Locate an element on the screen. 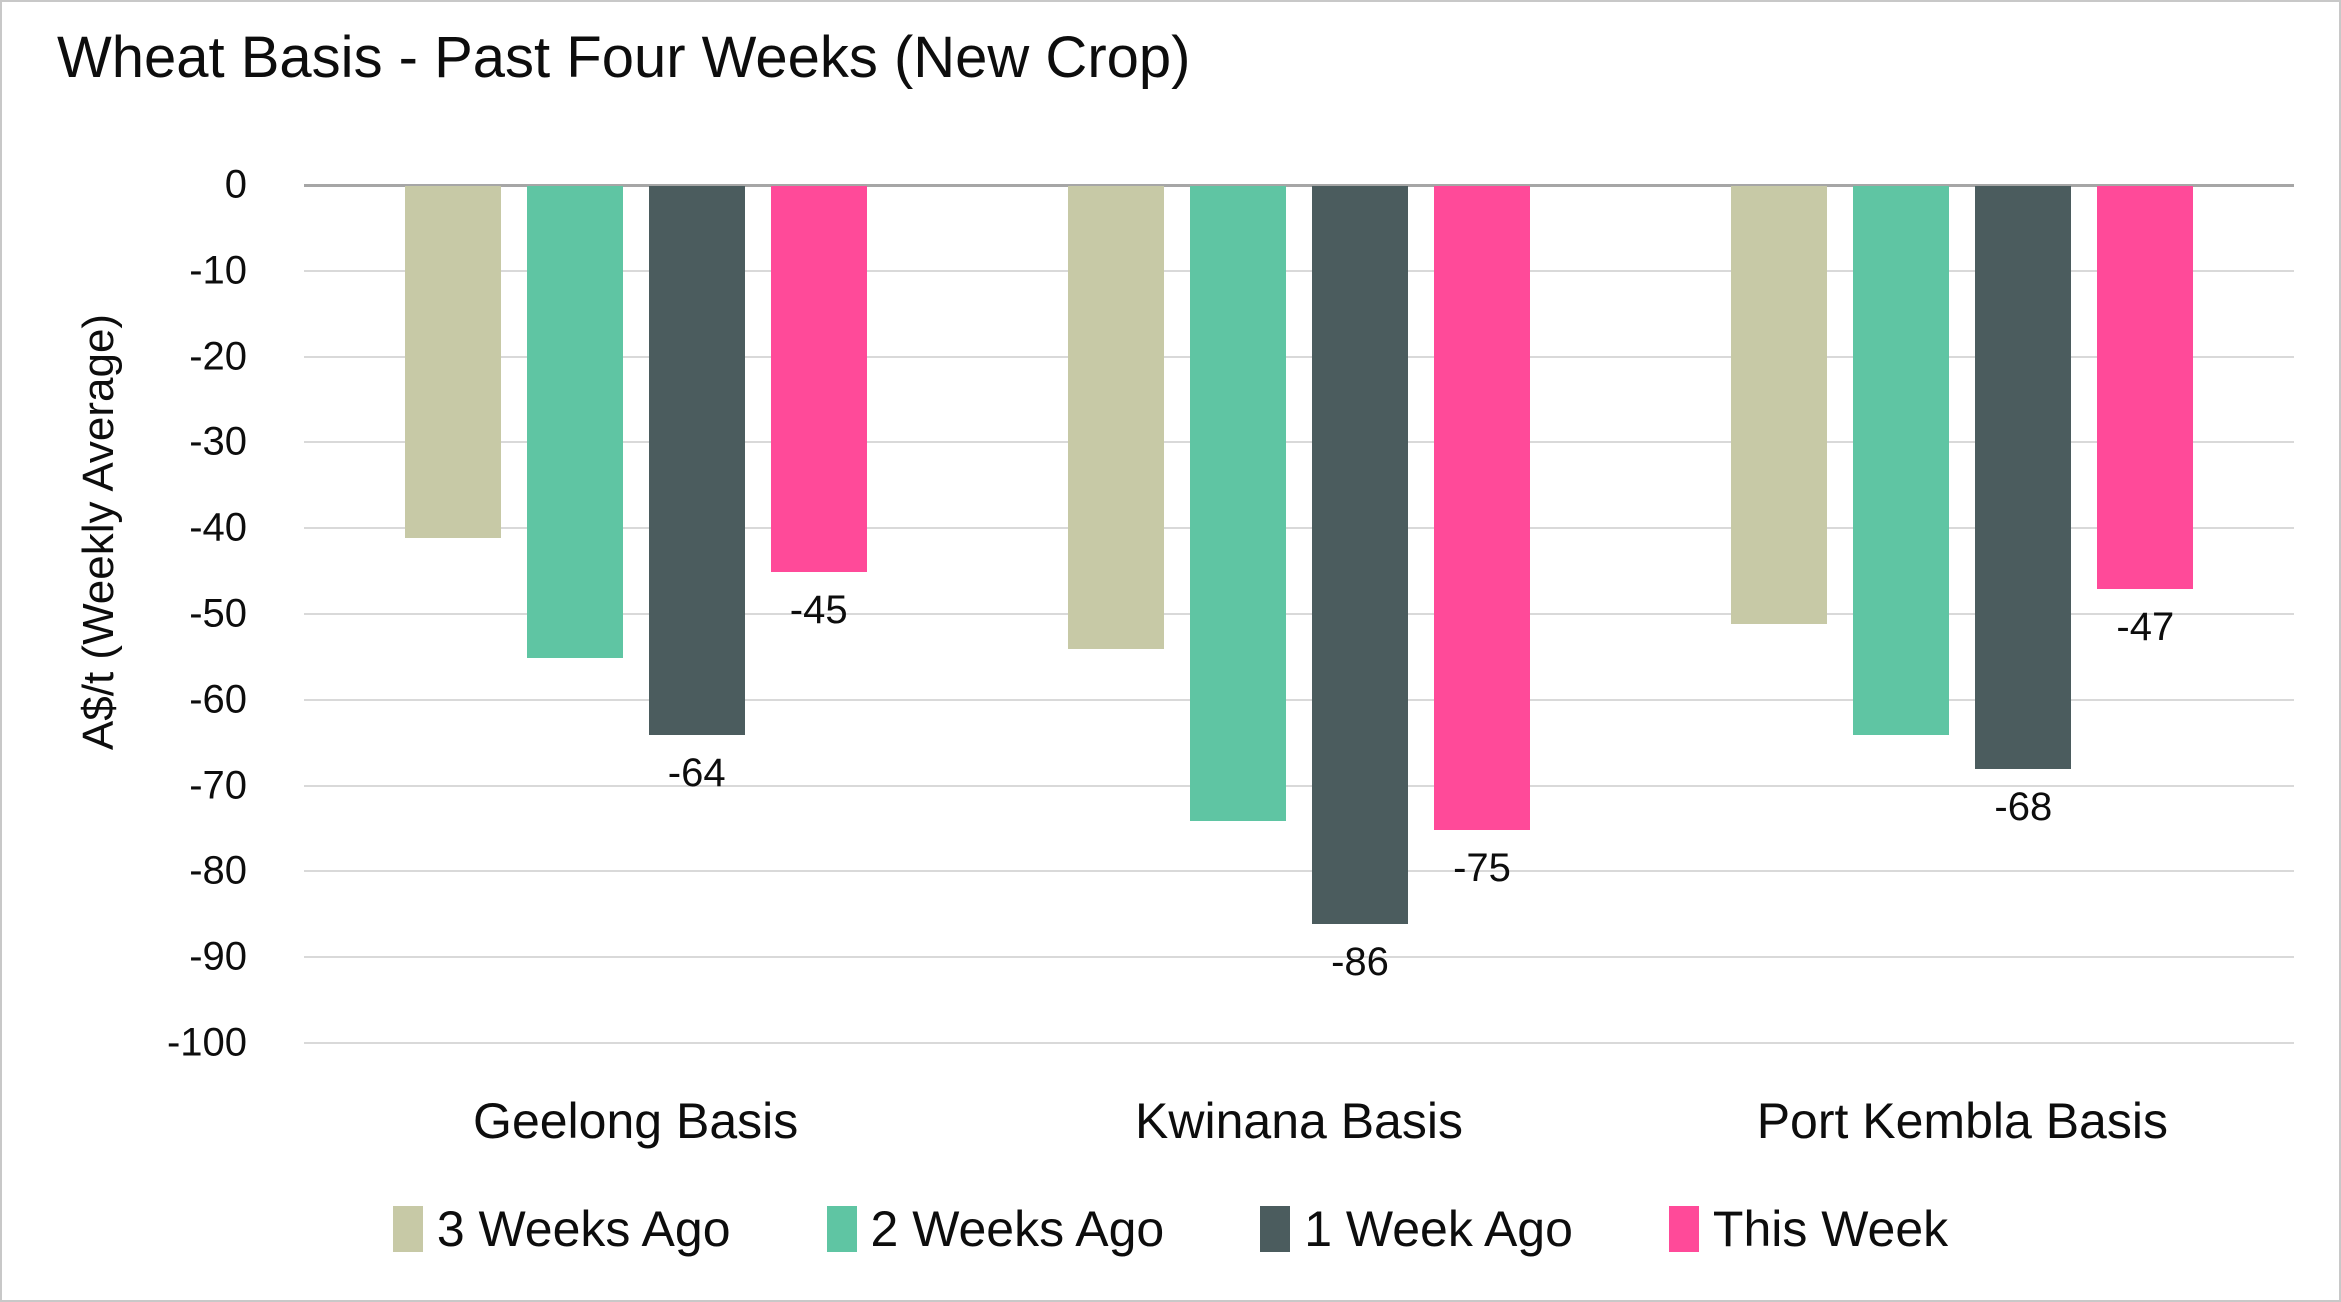 The height and width of the screenshot is (1302, 2341). legend-label: This Week is located at coordinates (1830, 1229).